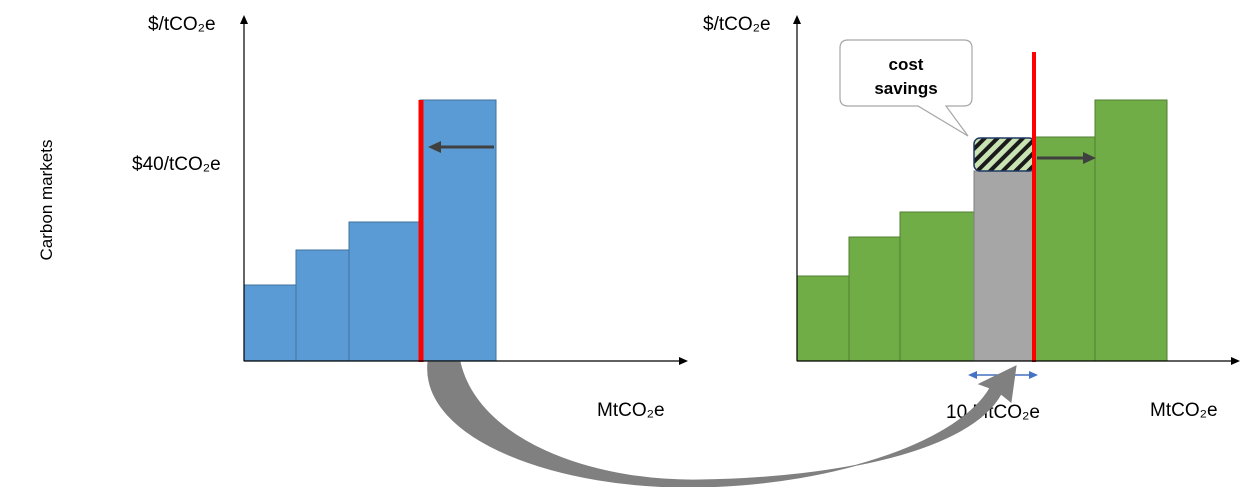  I want to click on side-label: Carbon markets, so click(46, 200).